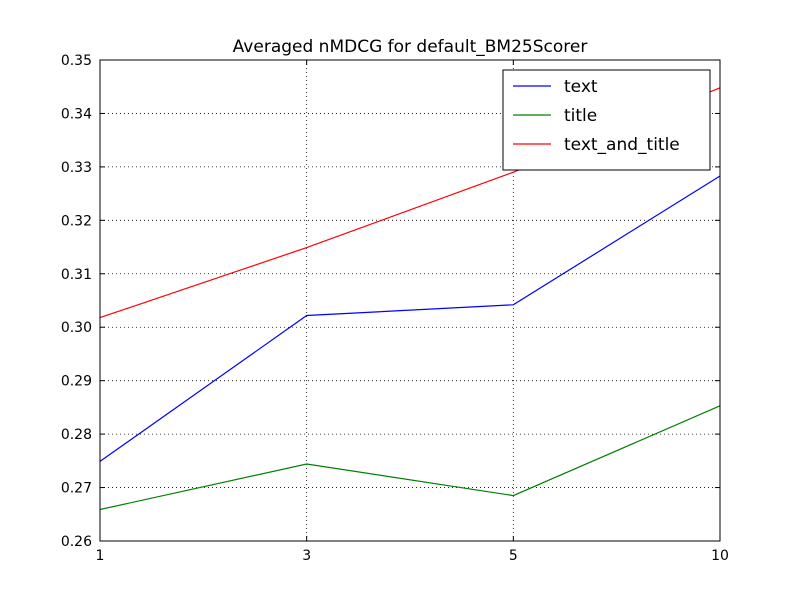 The image size is (800, 600). What do you see at coordinates (76, 328) in the screenshot?
I see `y-tick-label: 0.30` at bounding box center [76, 328].